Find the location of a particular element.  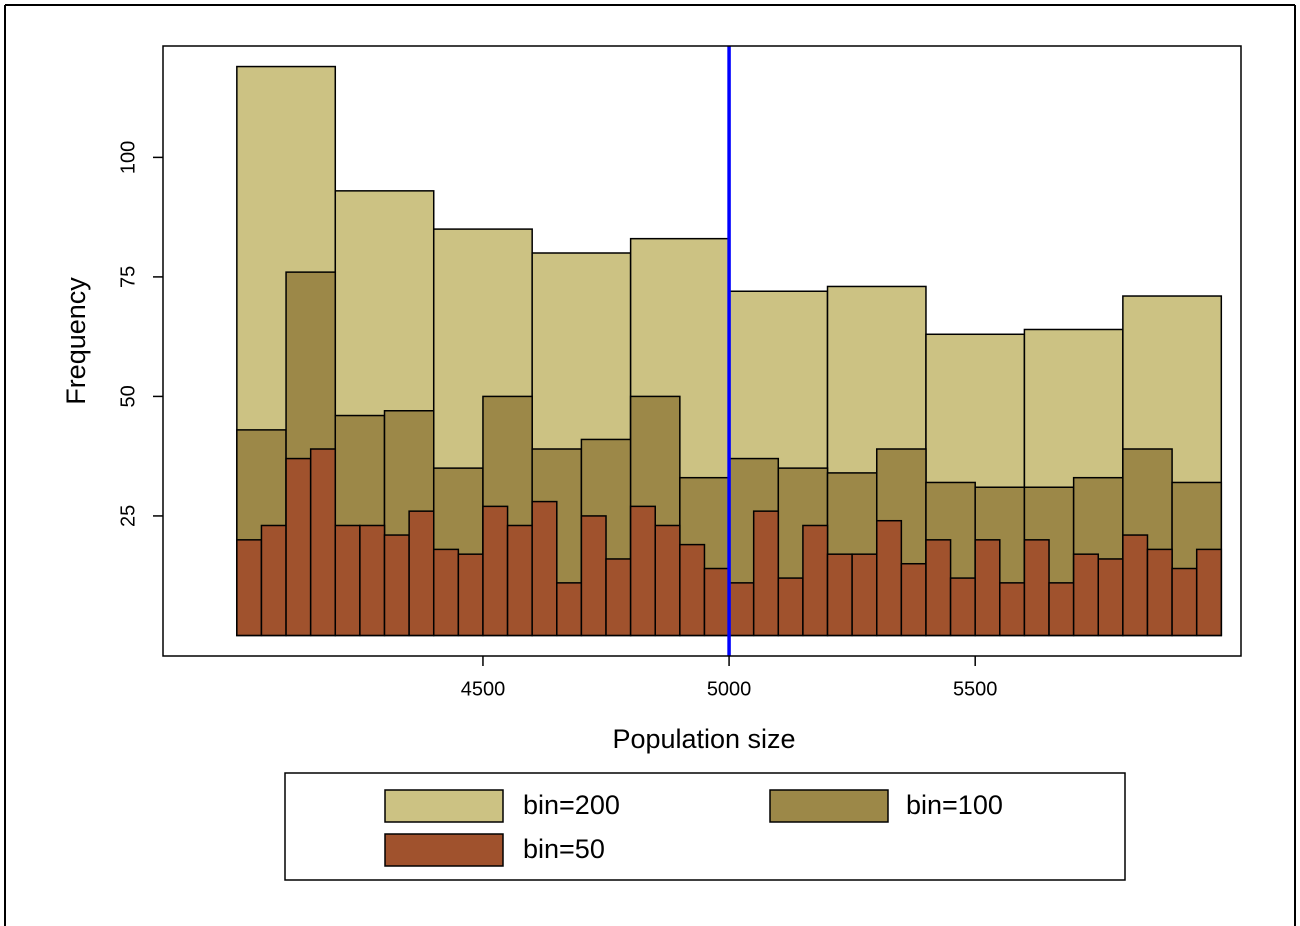

legend-label: bin=200 is located at coordinates (571, 805).